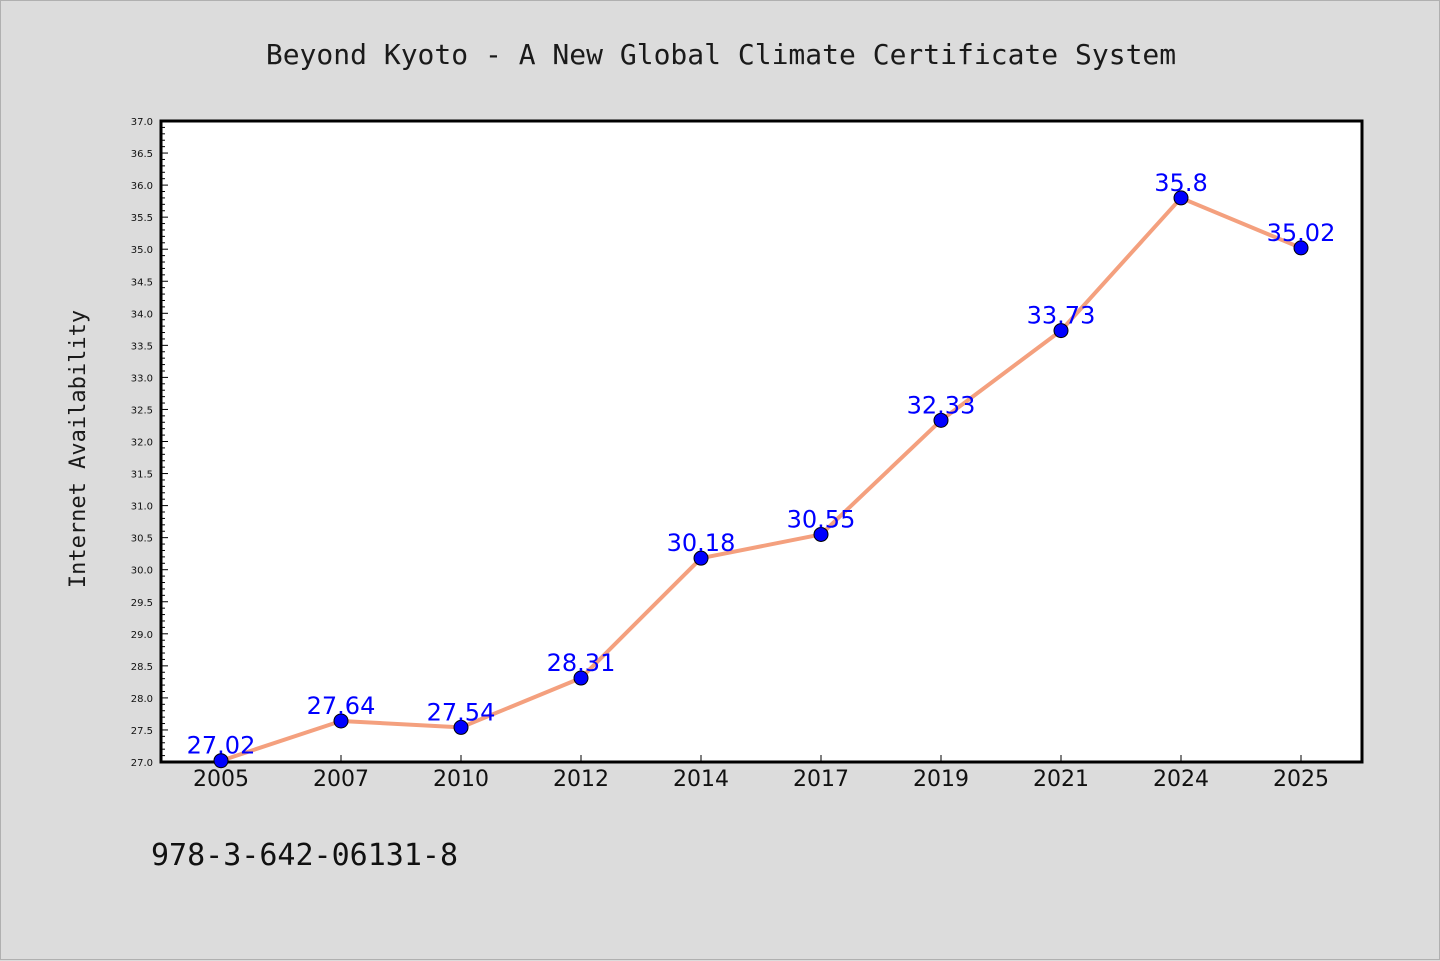 The image size is (1440, 961). What do you see at coordinates (142, 507) in the screenshot?
I see `y-tick-label: 31.0` at bounding box center [142, 507].